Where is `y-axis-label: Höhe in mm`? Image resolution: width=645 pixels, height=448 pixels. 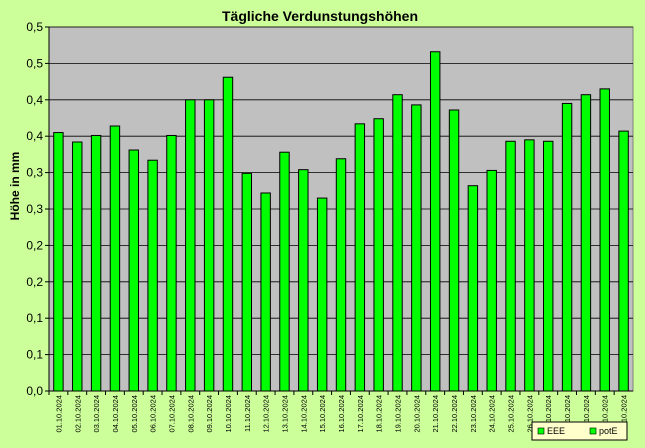 y-axis-label: Höhe in mm is located at coordinates (15, 186).